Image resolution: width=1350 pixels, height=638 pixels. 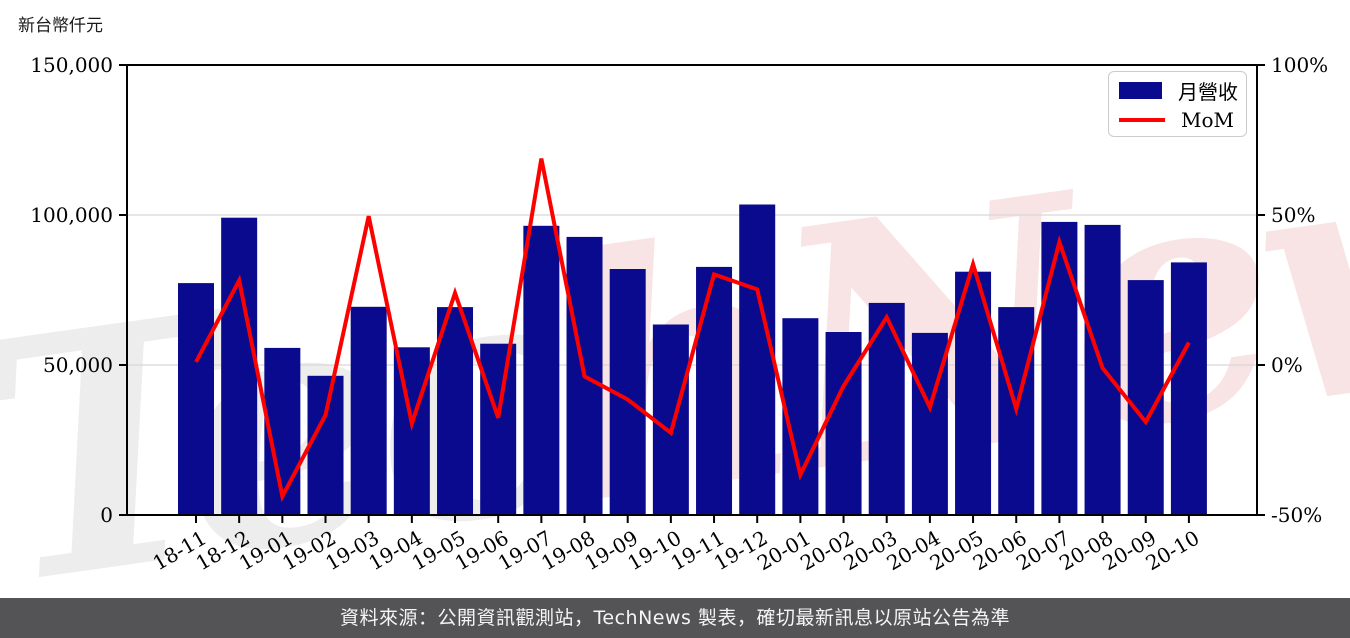 I want to click on y-left-tick-label: 100,000, so click(x=71, y=215).